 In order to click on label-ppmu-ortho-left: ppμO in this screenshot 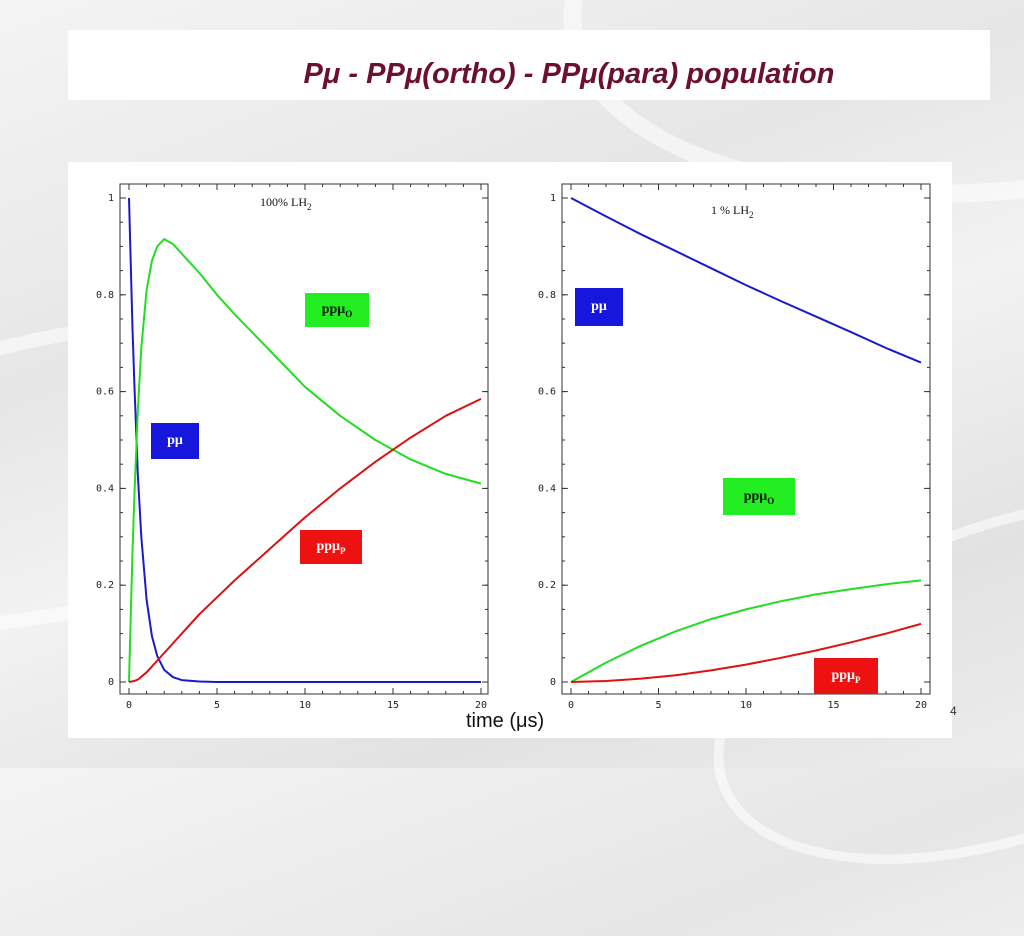, I will do `click(337, 310)`.